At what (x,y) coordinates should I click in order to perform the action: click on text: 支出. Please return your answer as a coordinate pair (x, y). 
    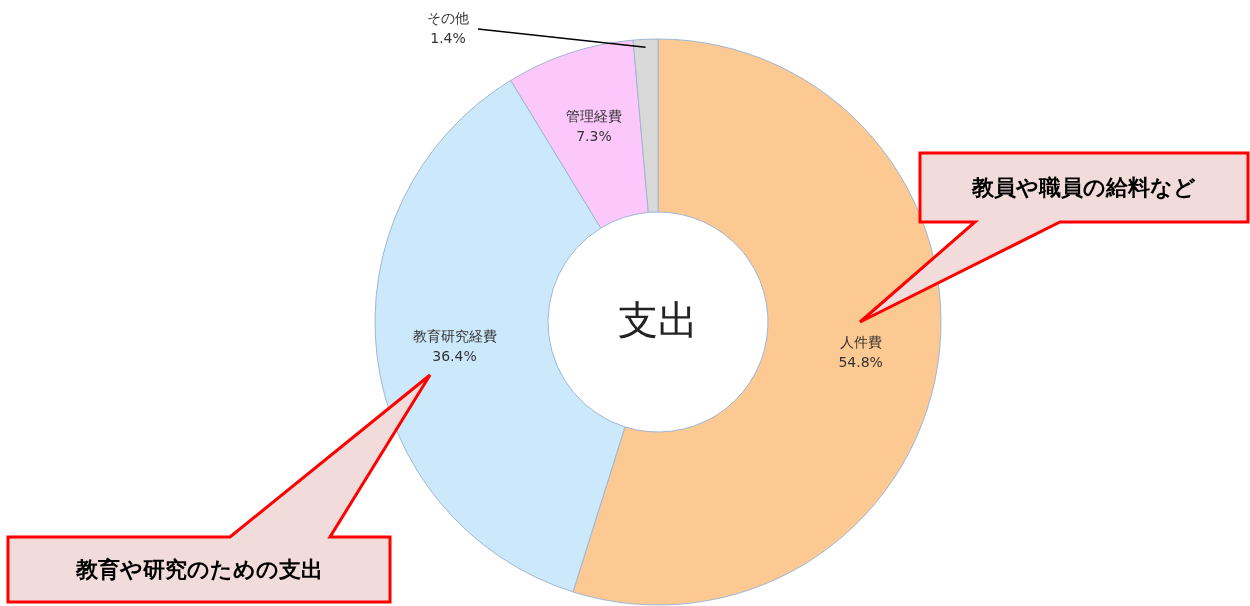
    Looking at the image, I should click on (658, 320).